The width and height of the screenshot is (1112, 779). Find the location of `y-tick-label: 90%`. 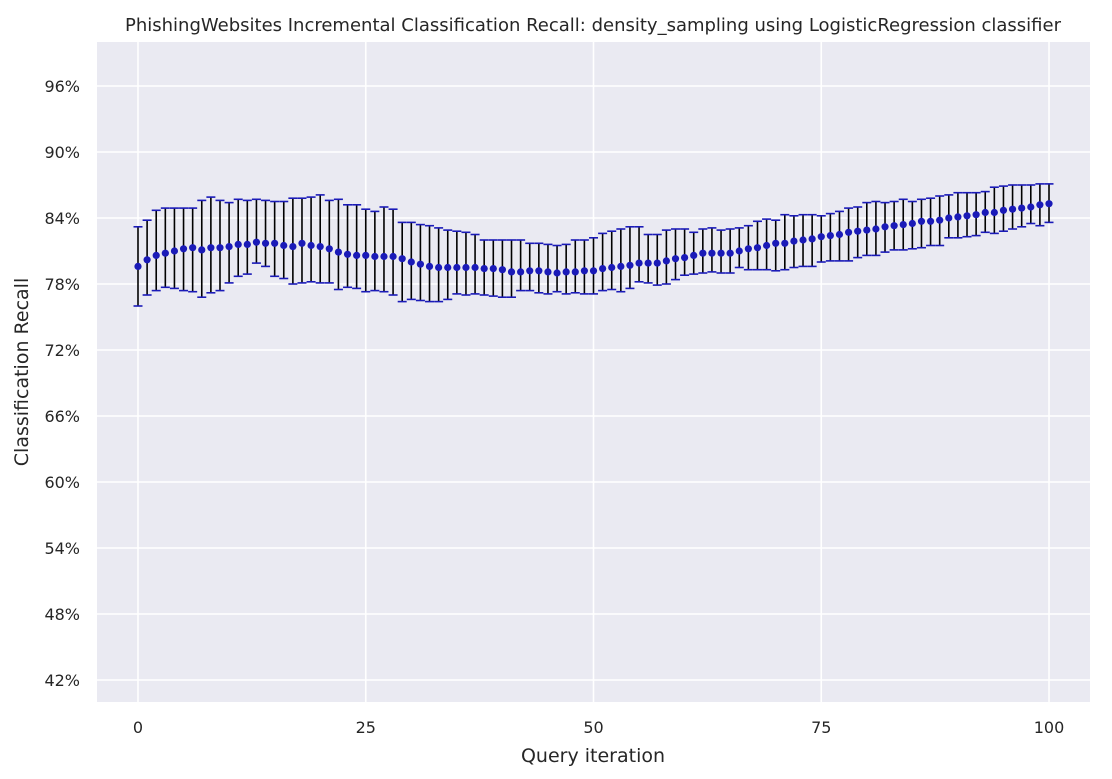

y-tick-label: 90% is located at coordinates (62, 152).